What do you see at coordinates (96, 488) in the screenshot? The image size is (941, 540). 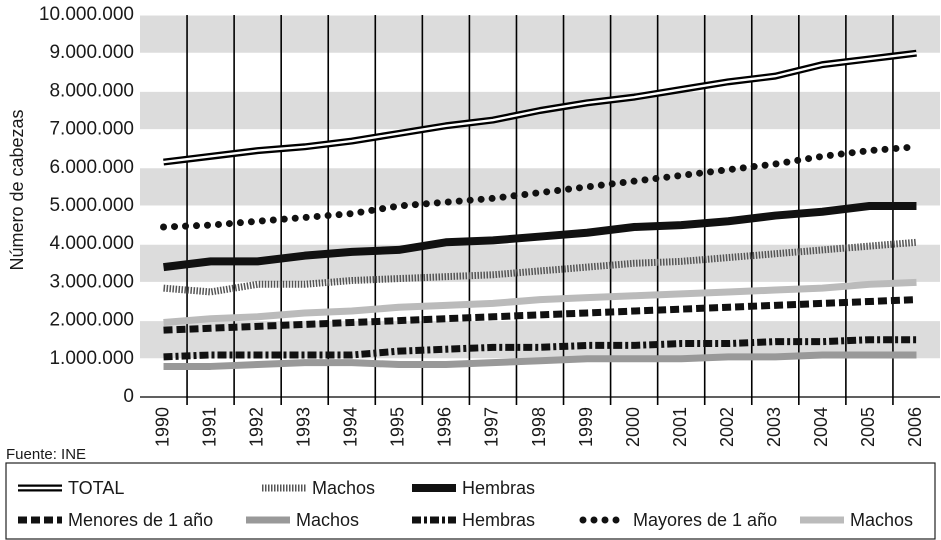 I see `legend-label: TOTAL` at bounding box center [96, 488].